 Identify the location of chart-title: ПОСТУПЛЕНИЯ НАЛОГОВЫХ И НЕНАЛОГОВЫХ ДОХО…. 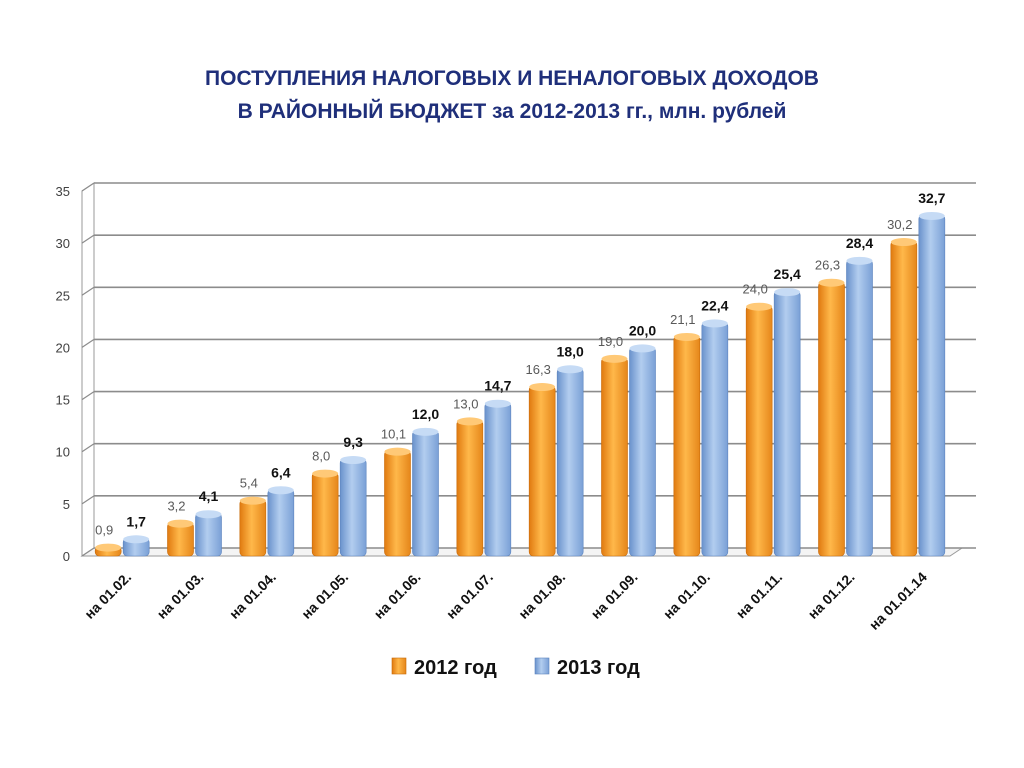
(512, 95).